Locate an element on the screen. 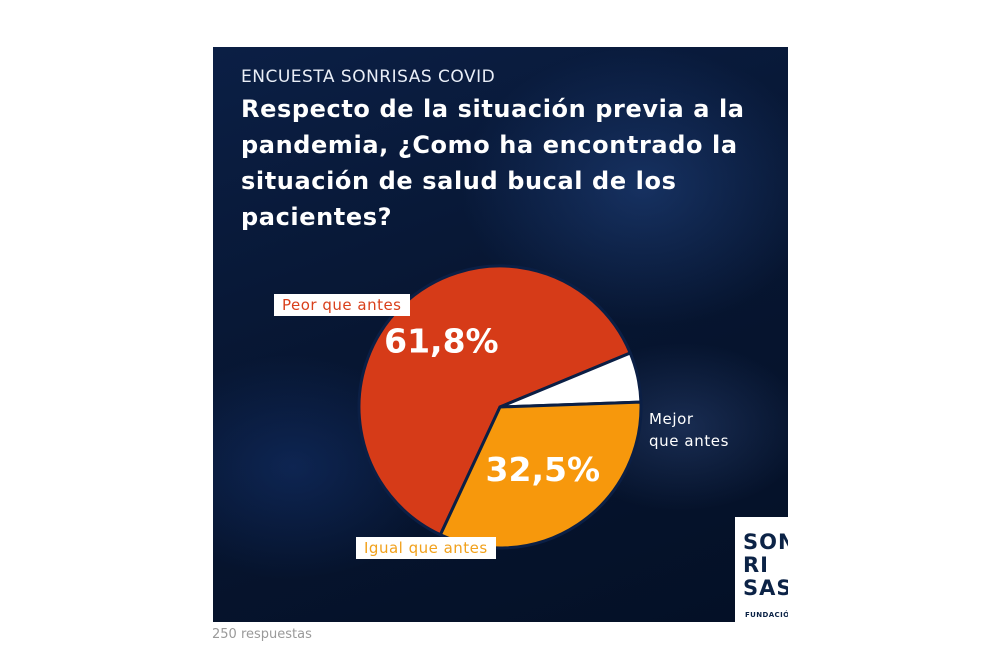  logo-wordmark: SON RI SAS is located at coordinates (765, 565).